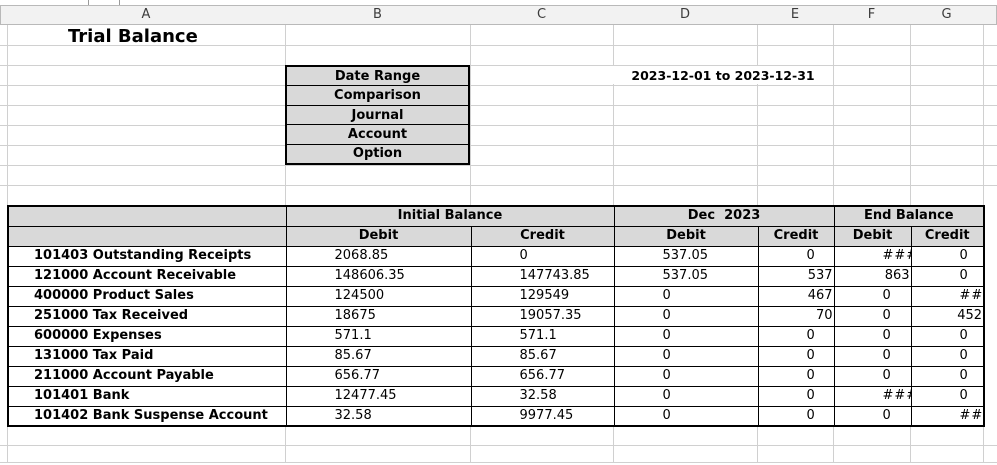 This screenshot has width=997, height=465. Describe the element at coordinates (147, 296) in the screenshot. I see `account-cell: 400000 Product Sales` at that location.